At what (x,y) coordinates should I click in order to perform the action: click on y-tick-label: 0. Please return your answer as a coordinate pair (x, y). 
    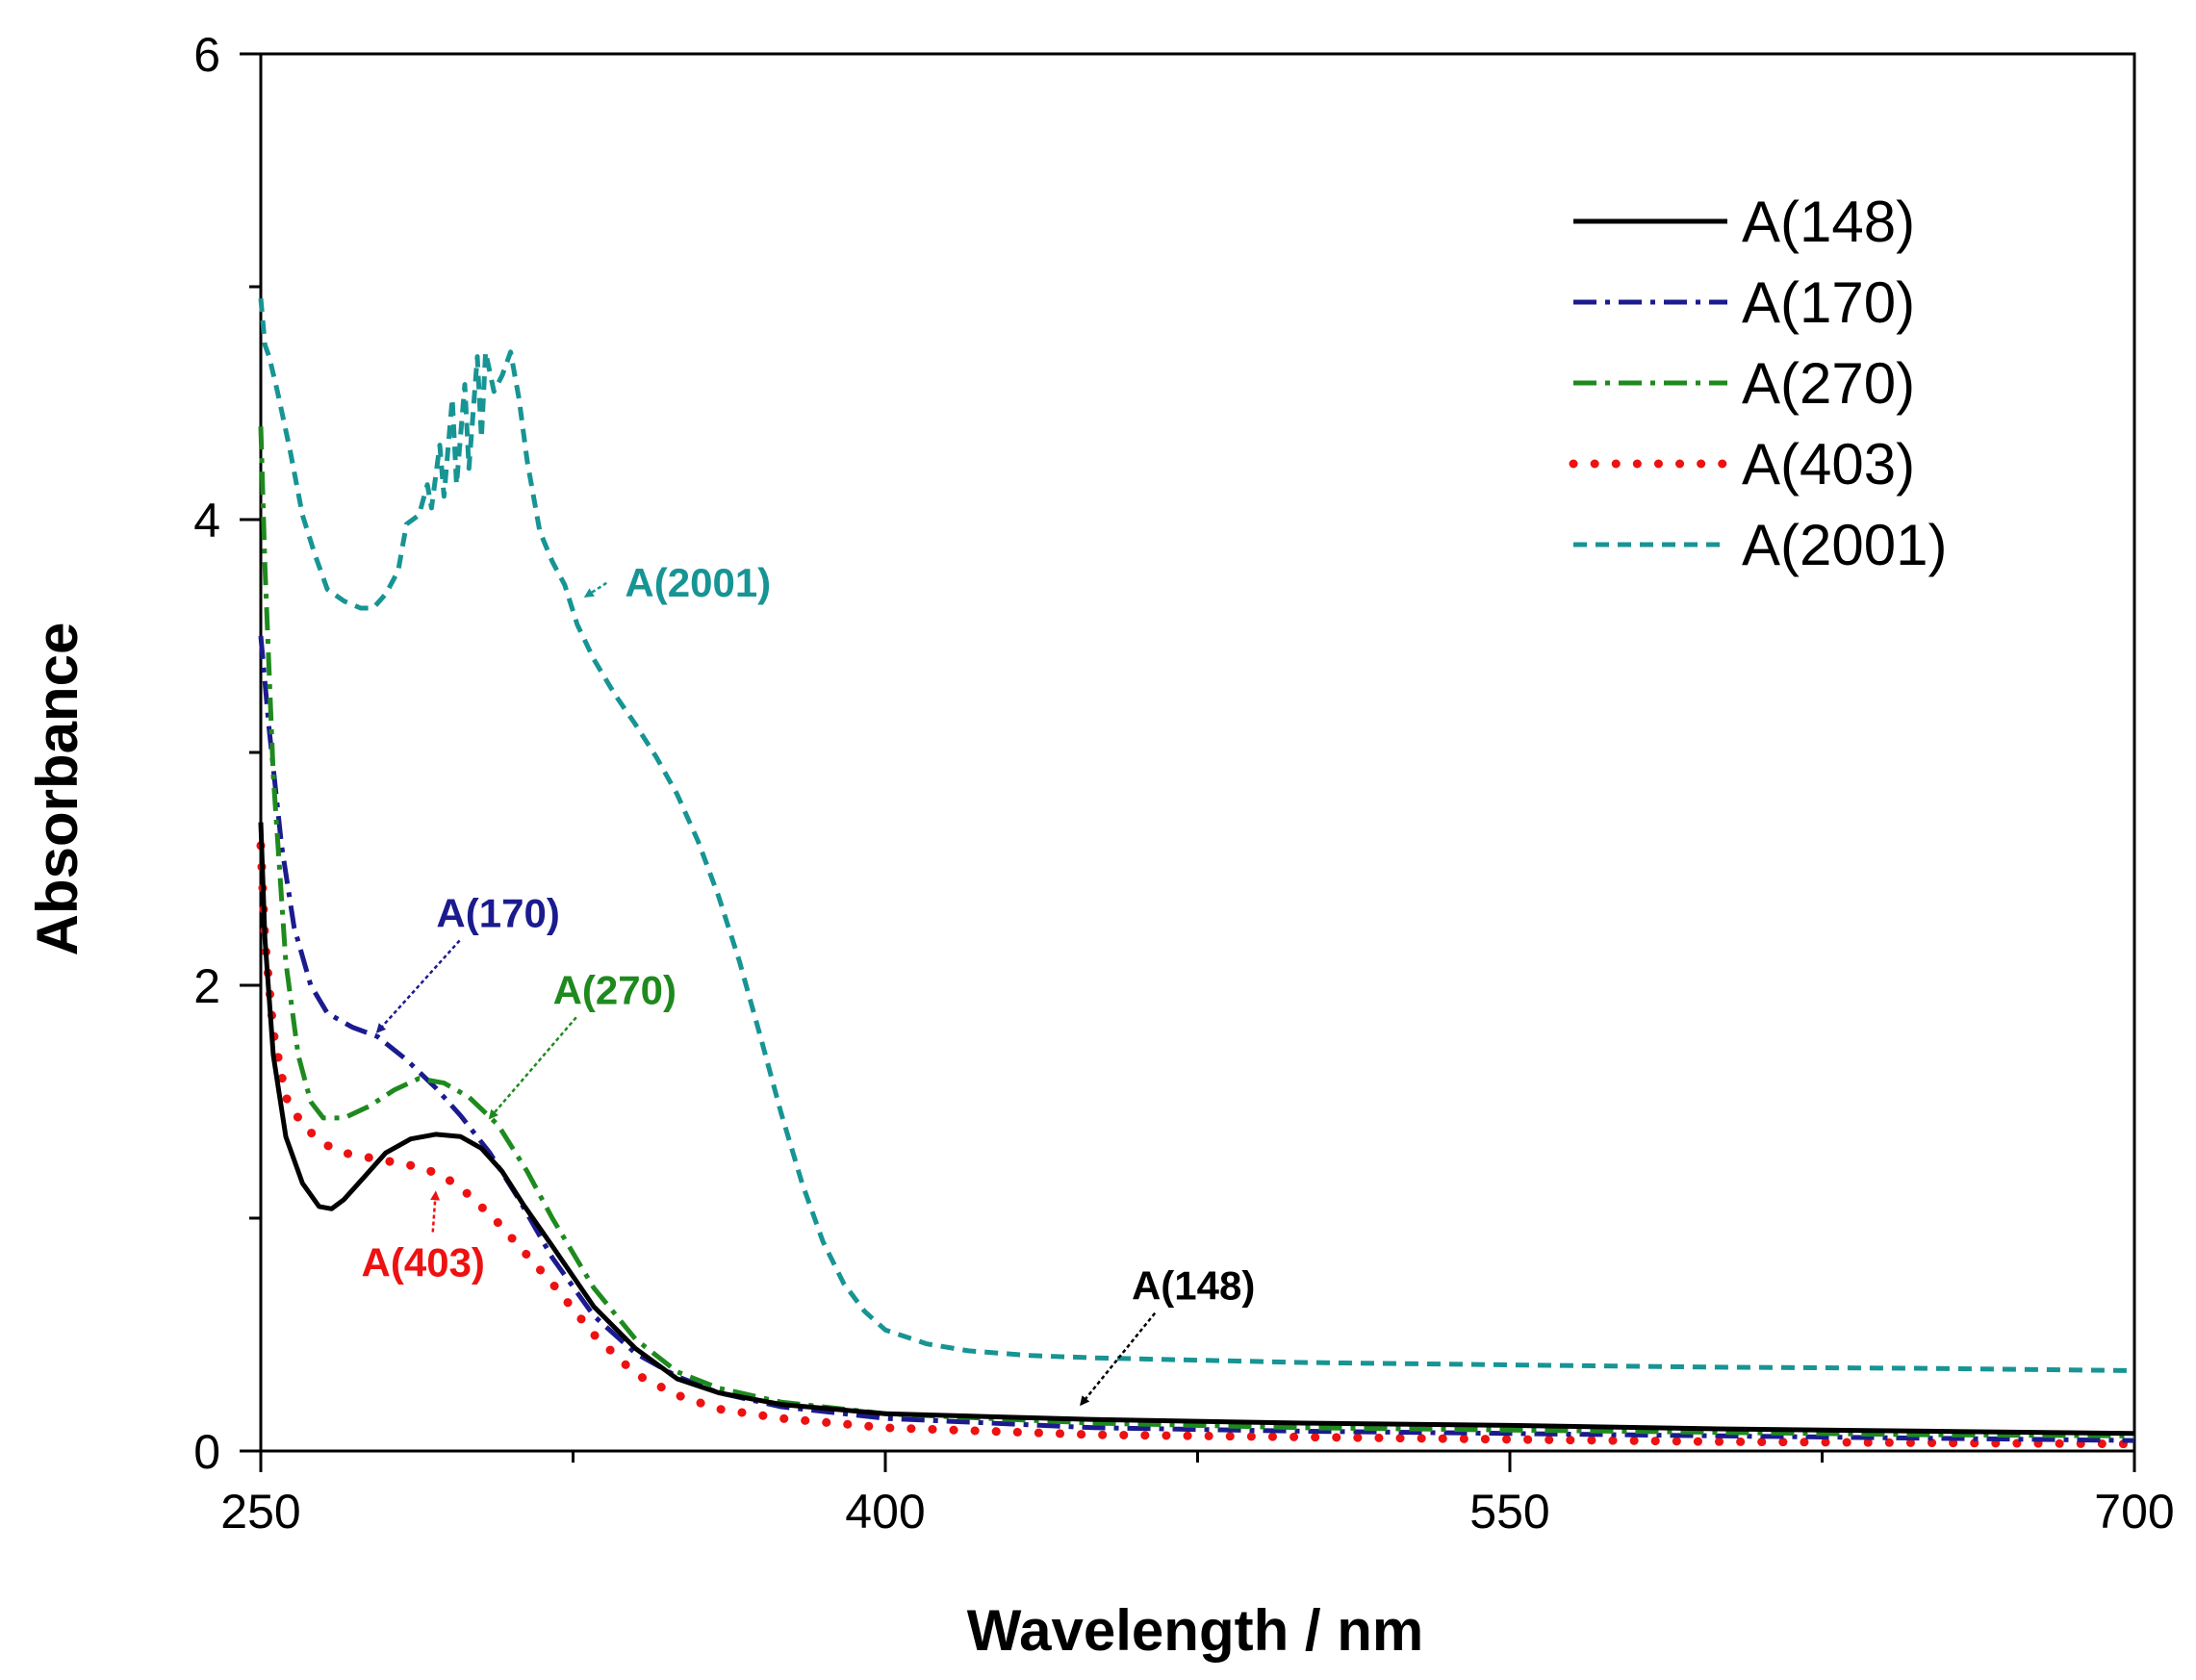
    Looking at the image, I should click on (206, 1452).